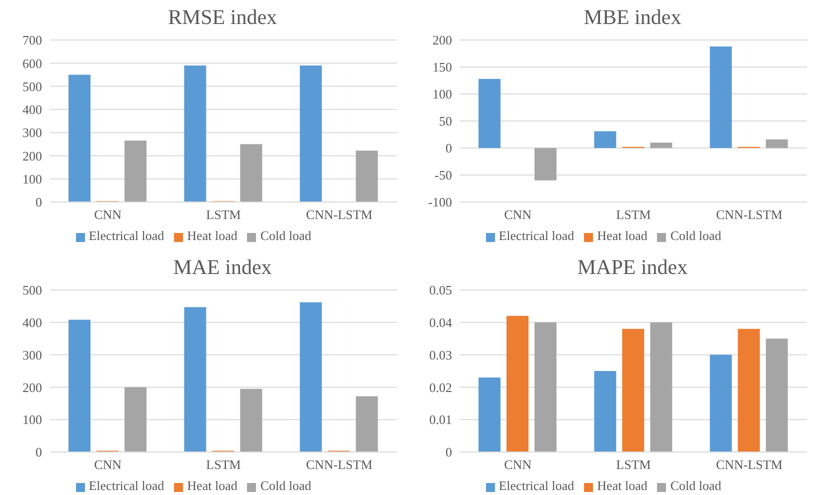 The width and height of the screenshot is (815, 495). What do you see at coordinates (440, 202) in the screenshot?
I see `y-tick-label: -100` at bounding box center [440, 202].